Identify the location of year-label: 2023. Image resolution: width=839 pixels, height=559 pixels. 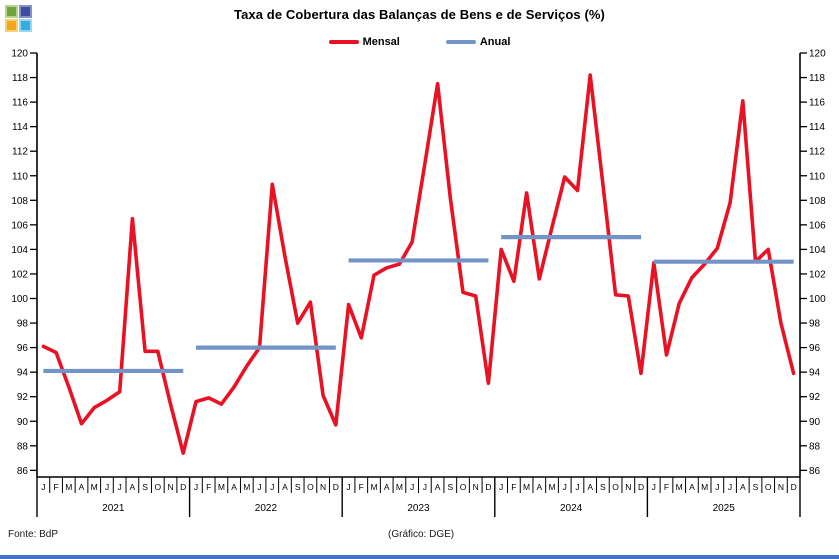
(418, 508).